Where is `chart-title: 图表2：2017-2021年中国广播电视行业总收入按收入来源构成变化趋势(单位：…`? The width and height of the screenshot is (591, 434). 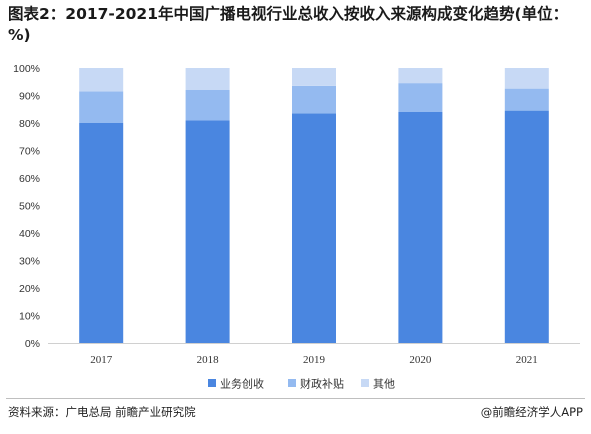 chart-title: 图表2：2017-2021年中国广播电视行业总收入按收入来源构成变化趋势(单位：… is located at coordinates (288, 24).